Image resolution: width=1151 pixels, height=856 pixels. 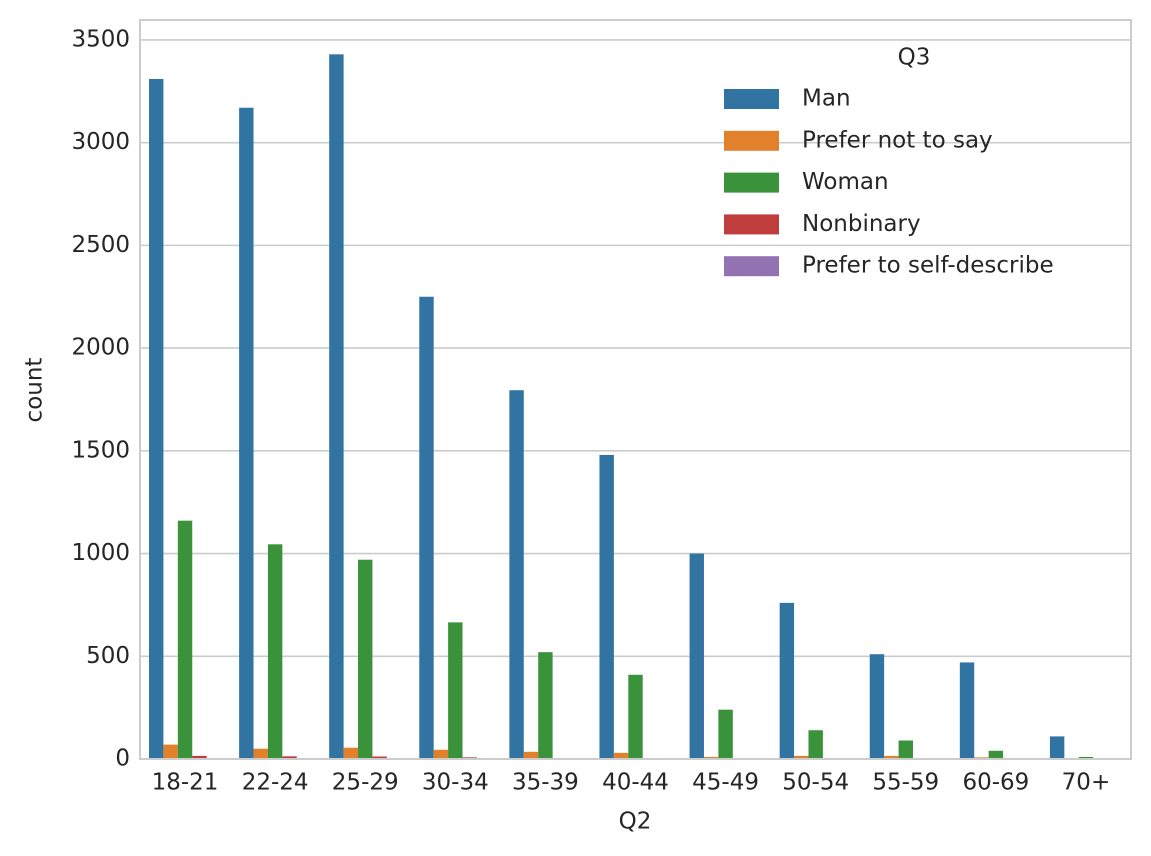 What do you see at coordinates (545, 783) in the screenshot?
I see `x-tick-label: 35-39` at bounding box center [545, 783].